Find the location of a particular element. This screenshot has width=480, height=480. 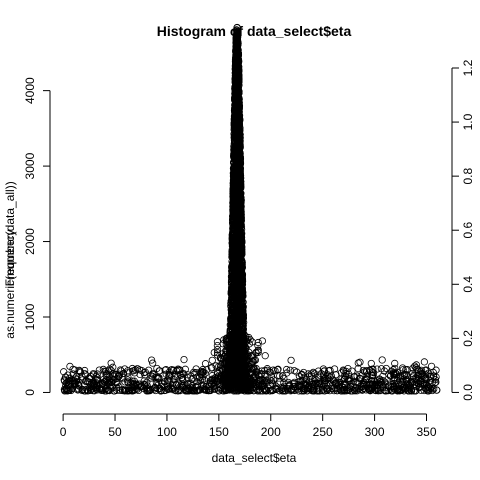

y-tick-label: 4000 is located at coordinates (30, 90).